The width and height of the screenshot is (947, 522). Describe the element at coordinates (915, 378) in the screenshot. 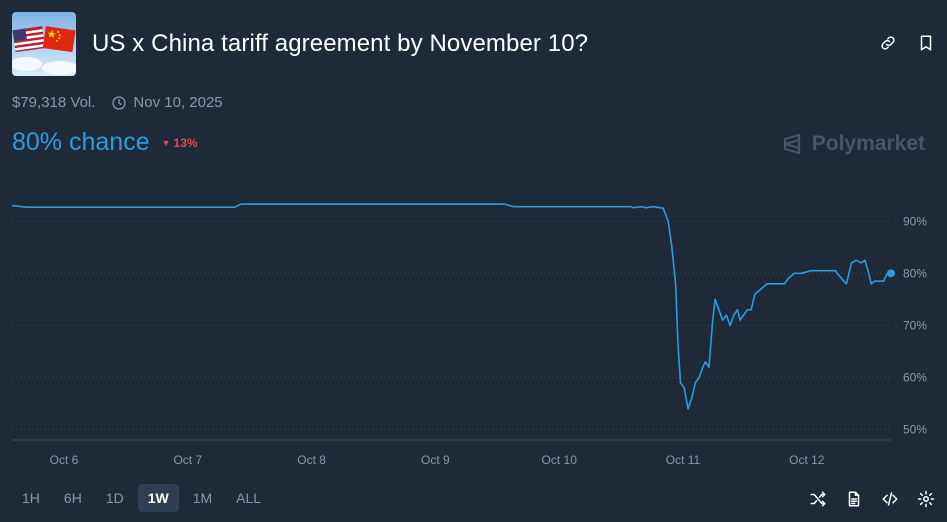

I see `y-tick-label: 60%` at that location.